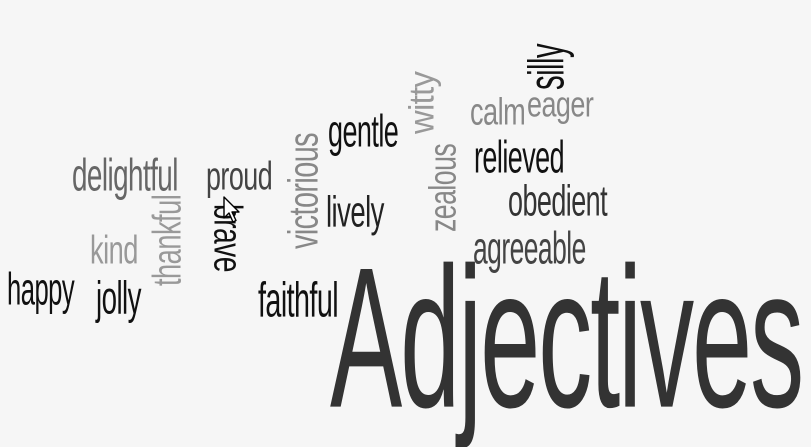 Image resolution: width=811 pixels, height=447 pixels. What do you see at coordinates (558, 200) in the screenshot?
I see `word-obedient: obedient` at bounding box center [558, 200].